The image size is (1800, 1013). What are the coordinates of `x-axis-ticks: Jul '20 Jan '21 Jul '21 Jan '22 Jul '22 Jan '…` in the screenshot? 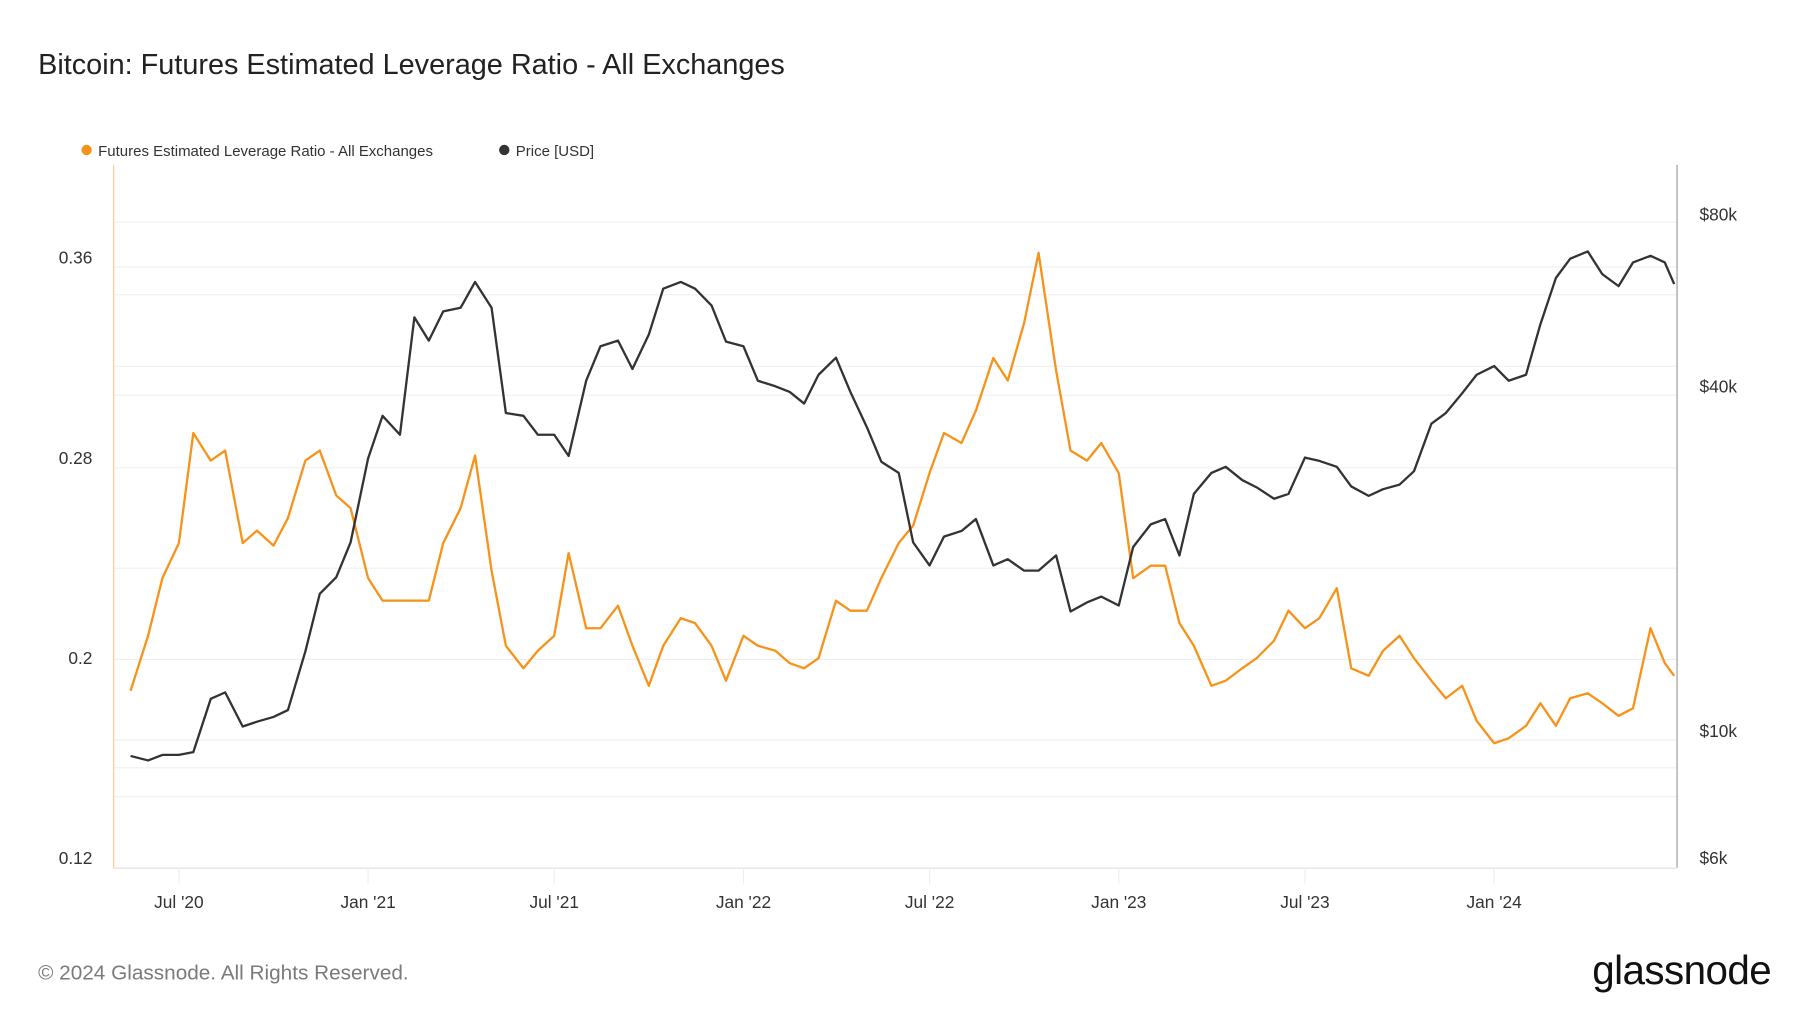 It's located at (838, 889).